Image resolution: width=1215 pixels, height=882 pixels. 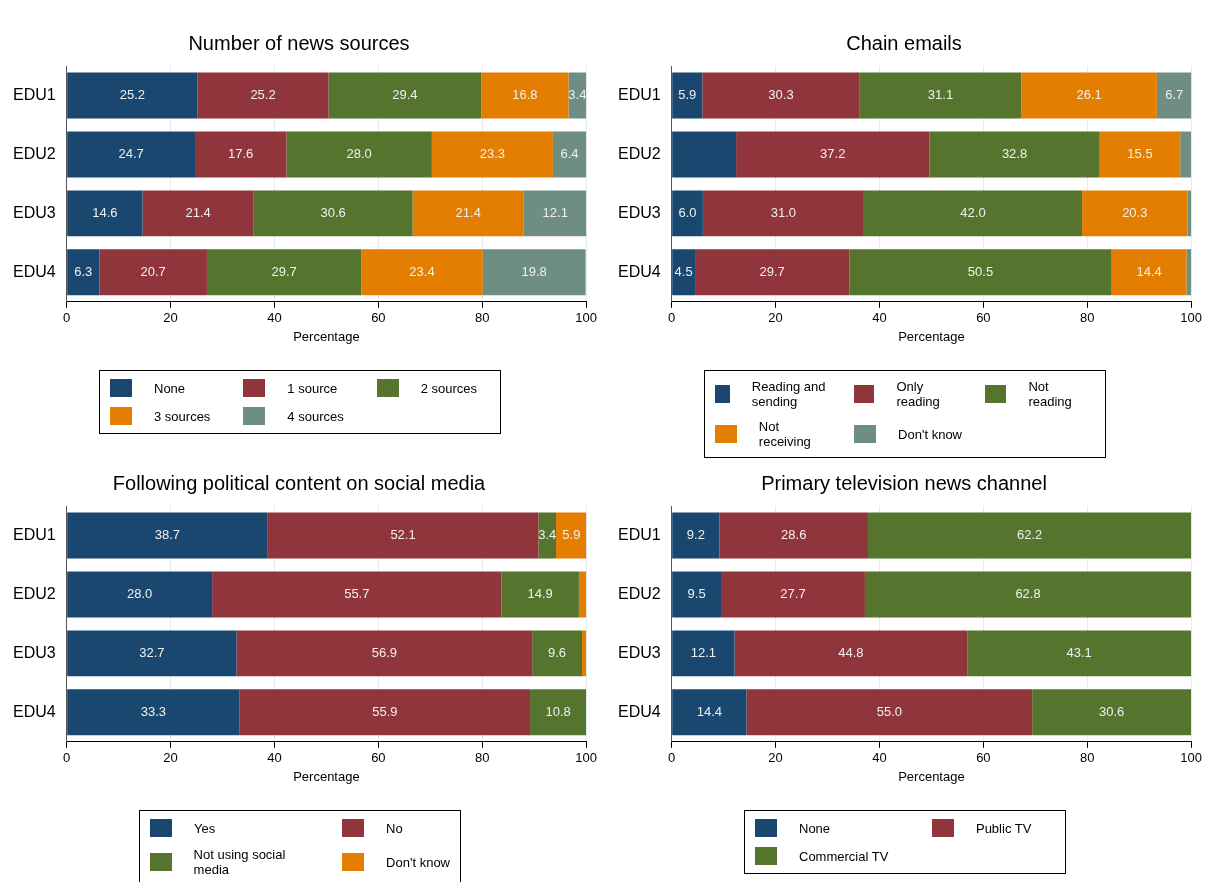 What do you see at coordinates (205, 828) in the screenshot?
I see `legend-label: Yes` at bounding box center [205, 828].